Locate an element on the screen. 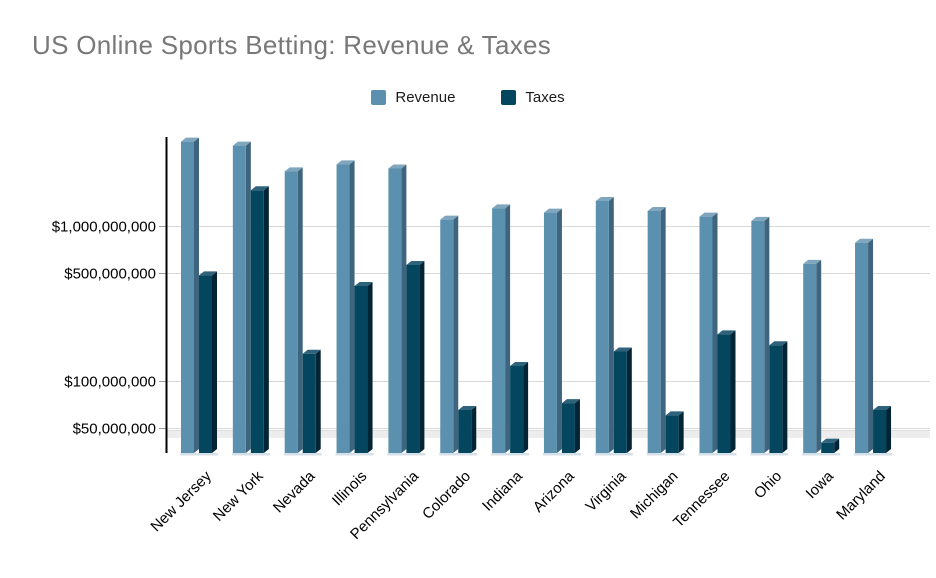 The height and width of the screenshot is (578, 936). bar-taxes-indiana is located at coordinates (519, 407).